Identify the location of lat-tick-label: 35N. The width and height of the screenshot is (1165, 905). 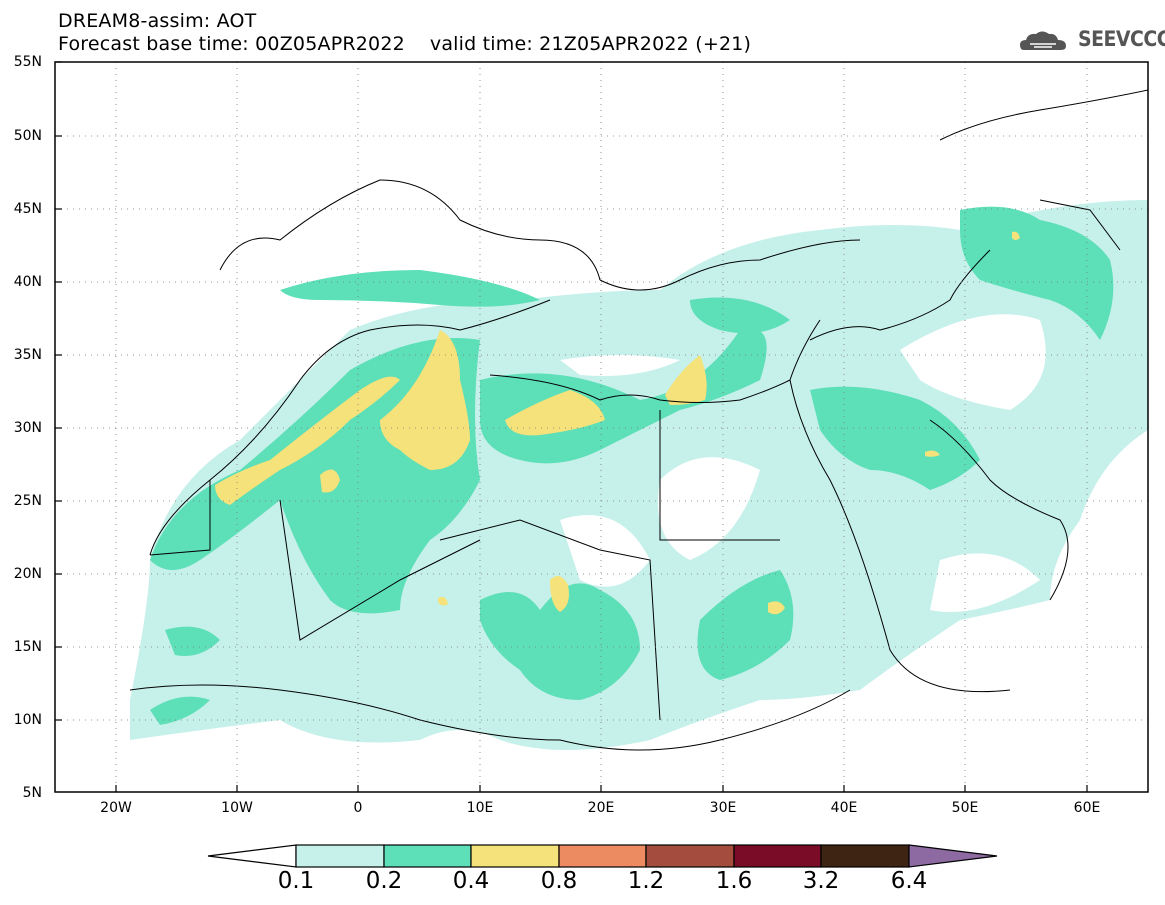
(27, 355).